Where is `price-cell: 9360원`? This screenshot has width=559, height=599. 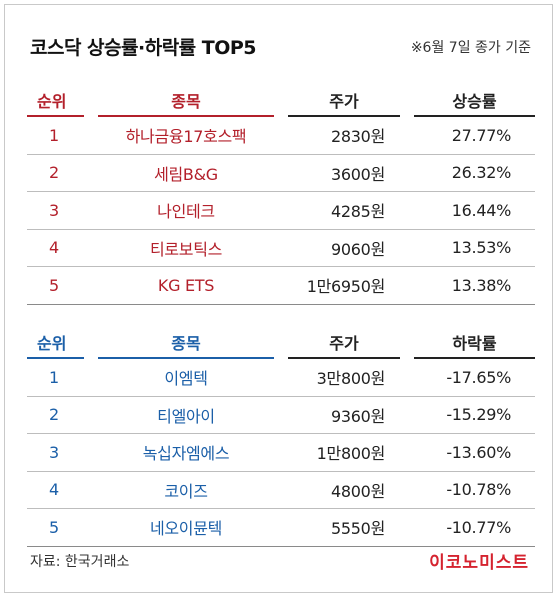
price-cell: 9360원 is located at coordinates (344, 415).